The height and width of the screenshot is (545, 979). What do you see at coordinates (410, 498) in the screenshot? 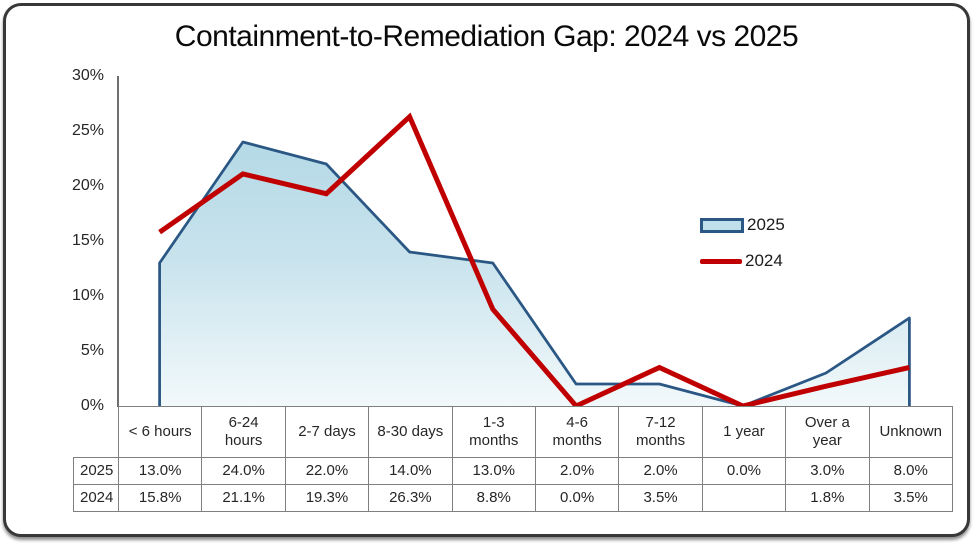
I see `table-data-cell: 26.3%` at bounding box center [410, 498].